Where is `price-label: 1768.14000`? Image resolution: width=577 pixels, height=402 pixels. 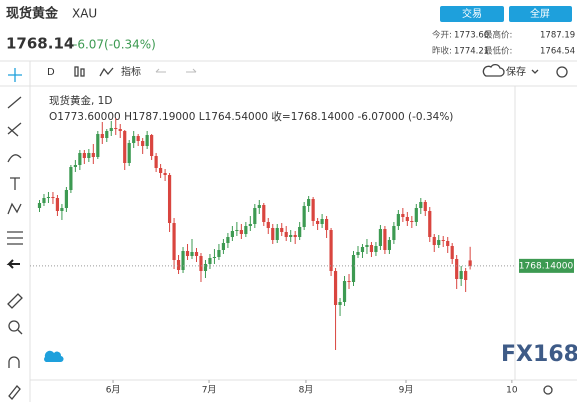 price-label: 1768.14000 is located at coordinates (546, 266).